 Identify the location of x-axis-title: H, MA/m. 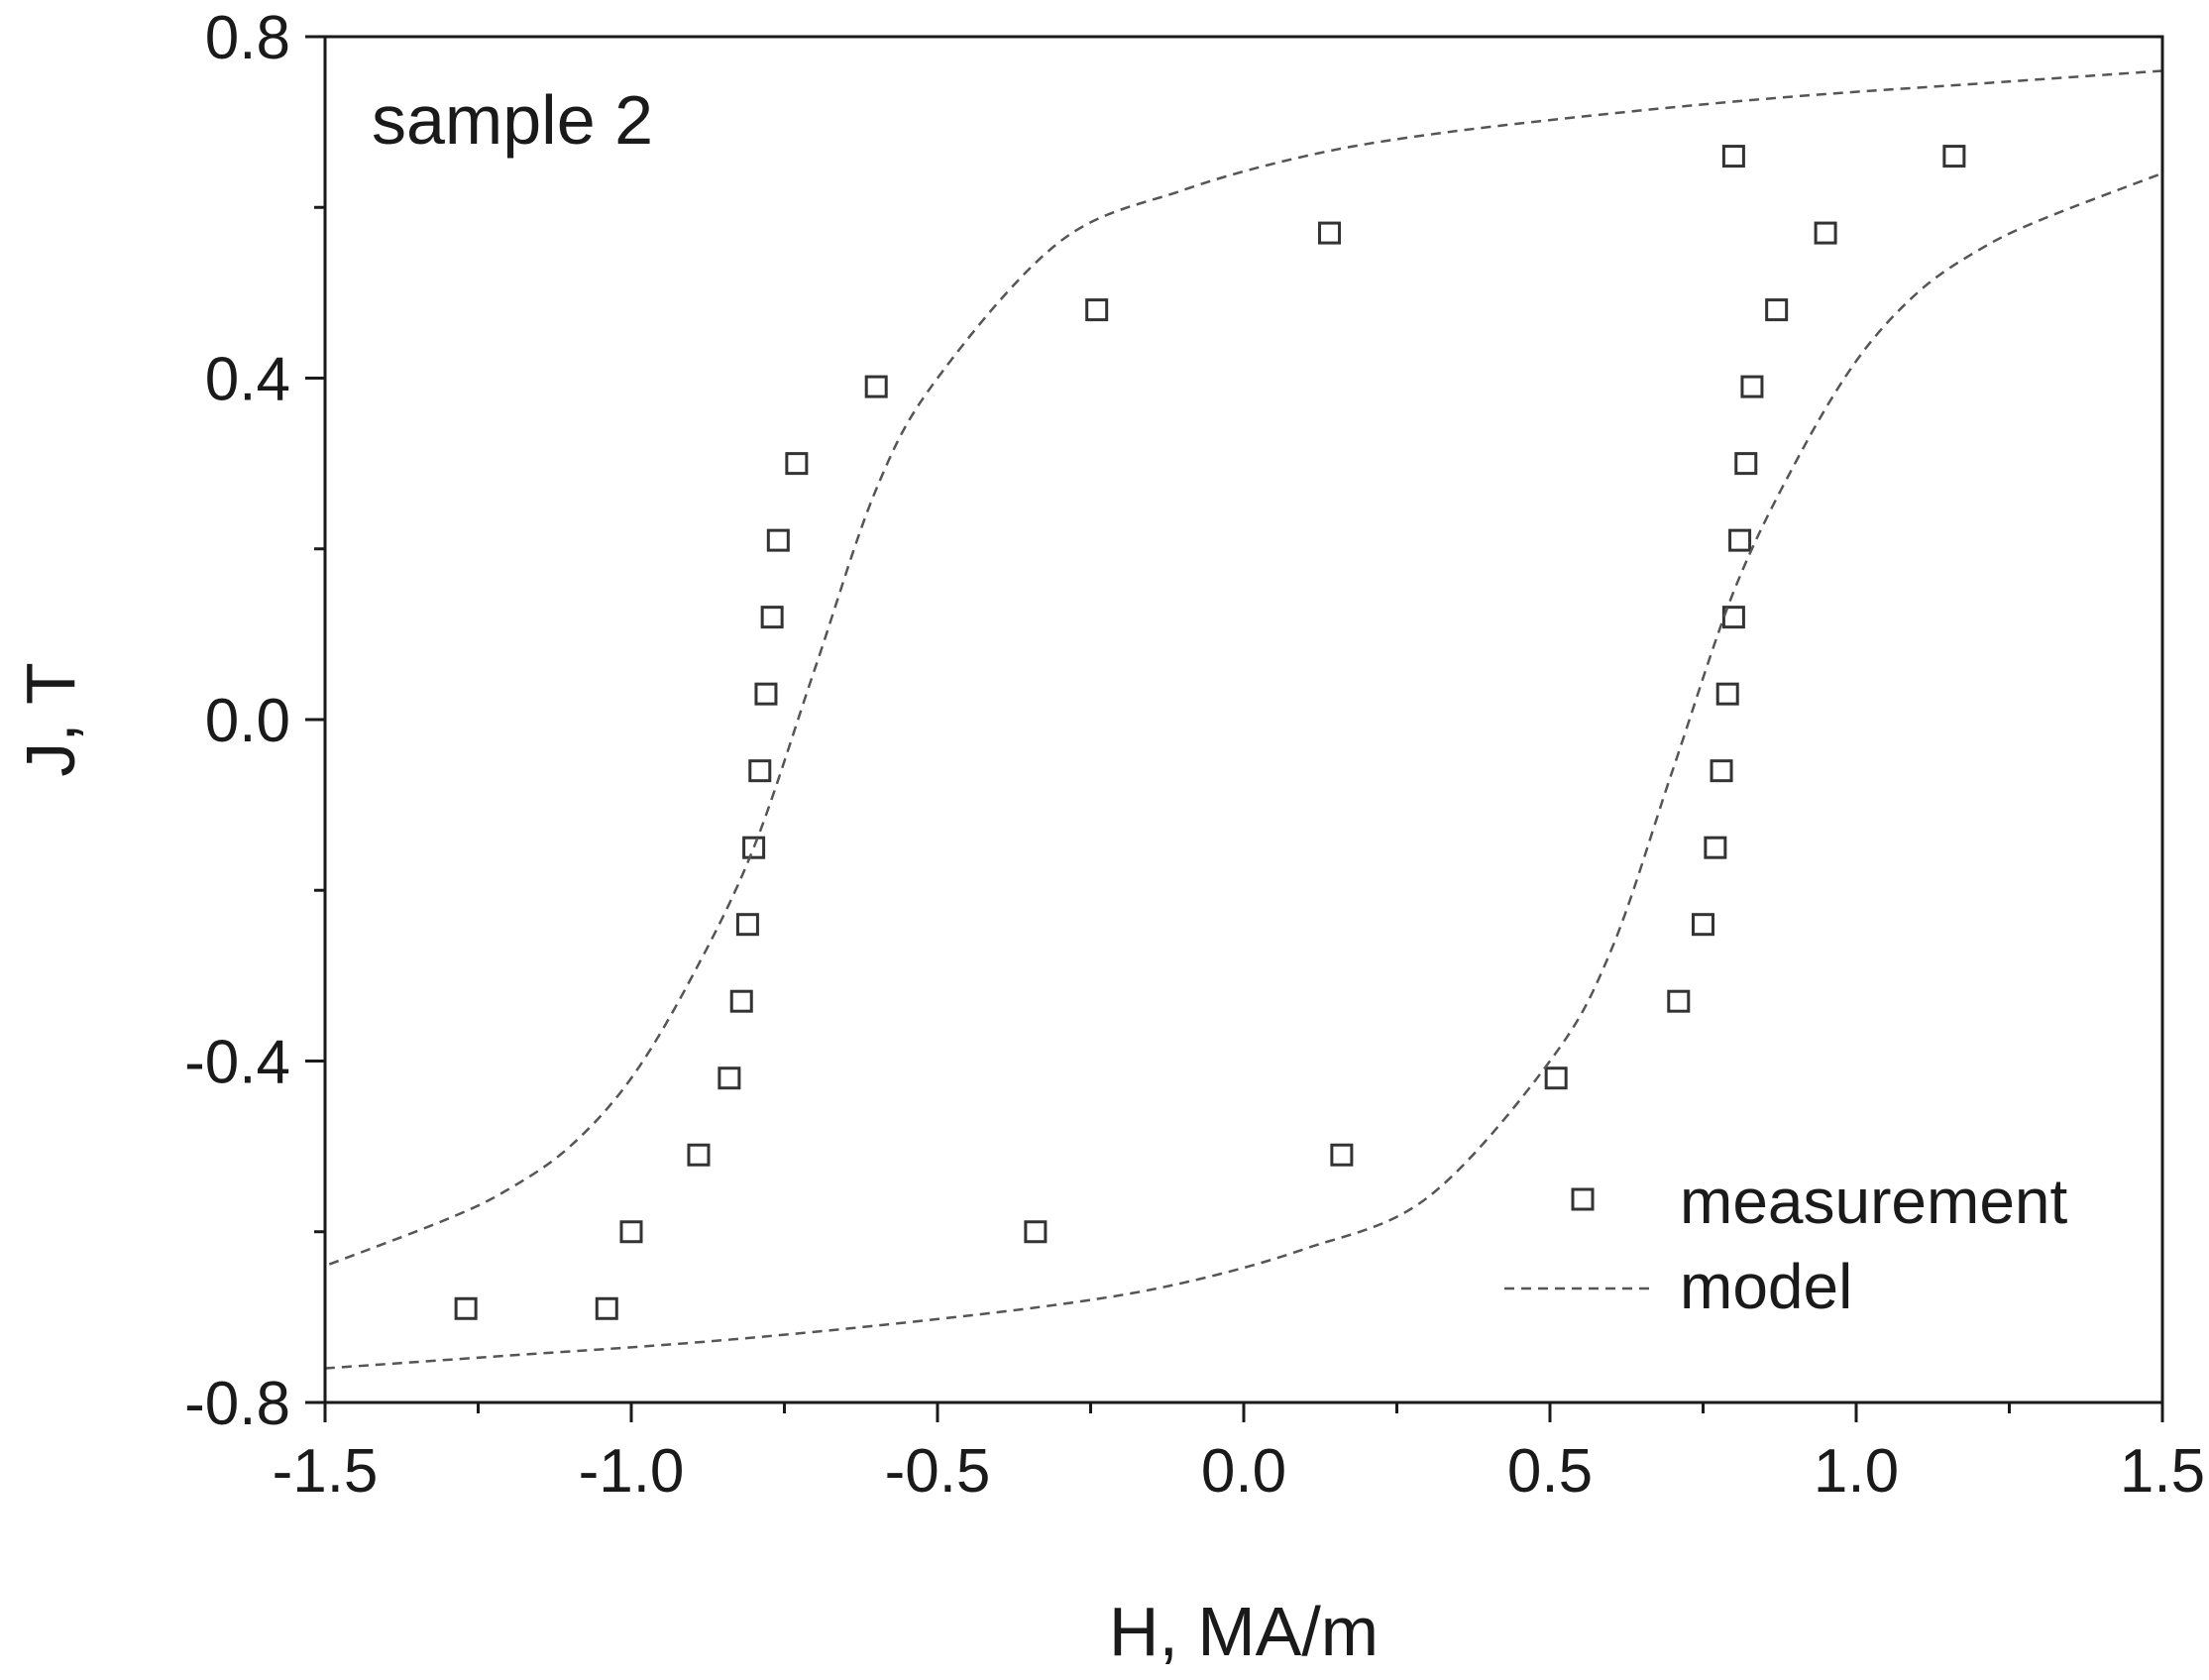
(1244, 1631).